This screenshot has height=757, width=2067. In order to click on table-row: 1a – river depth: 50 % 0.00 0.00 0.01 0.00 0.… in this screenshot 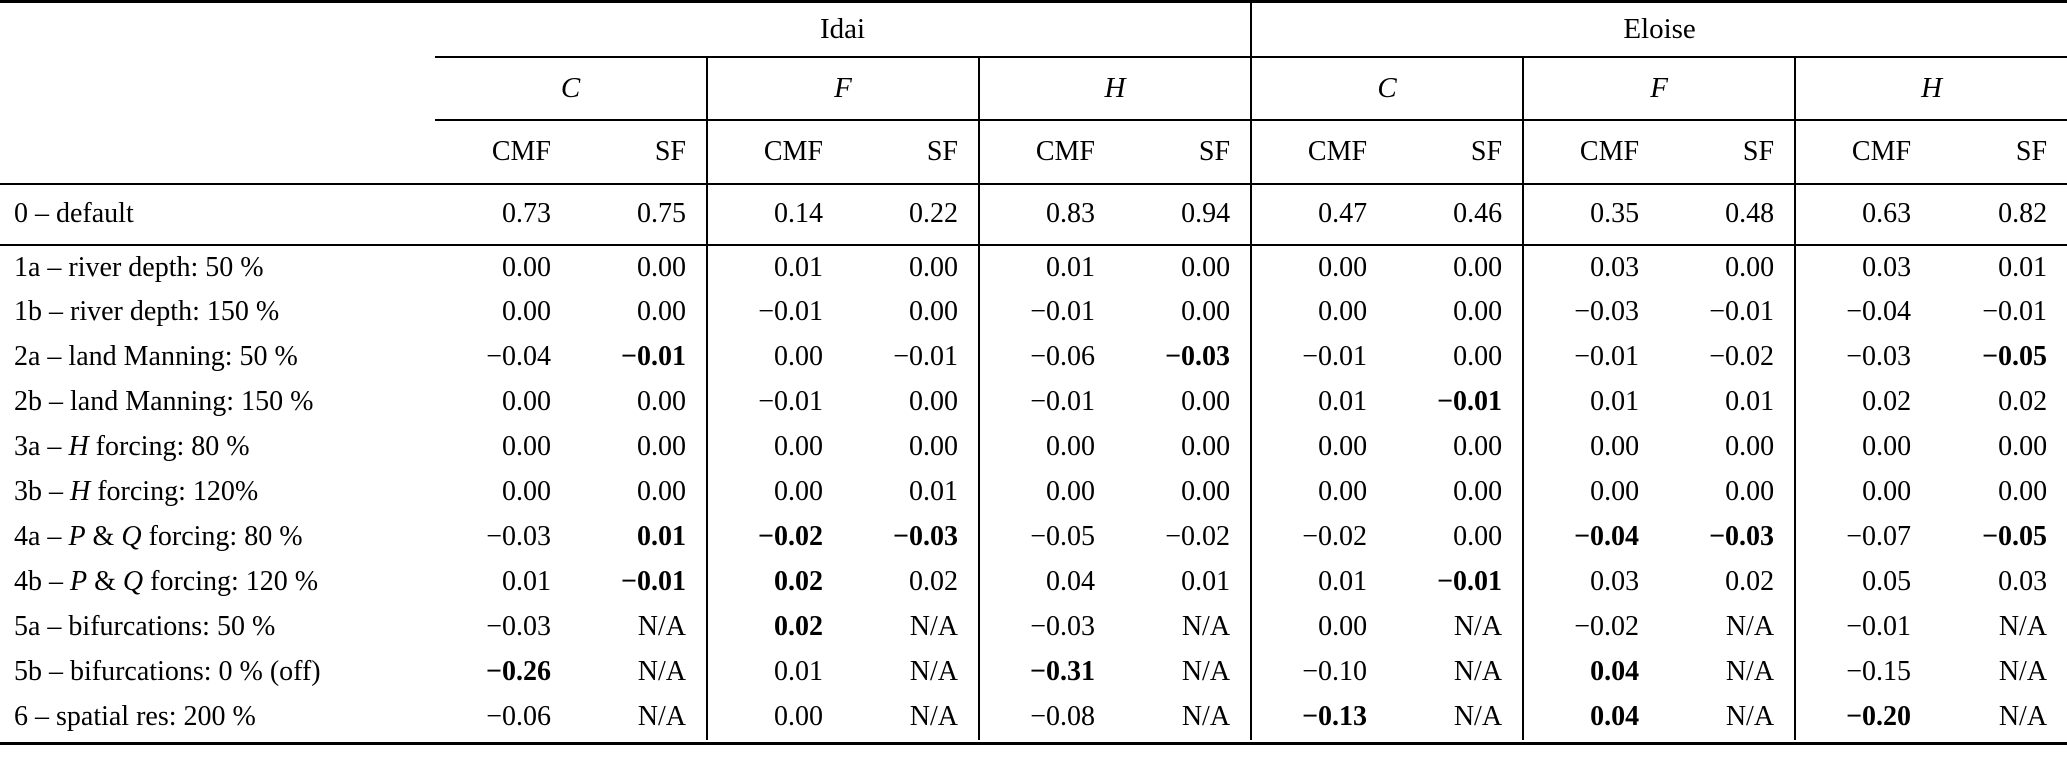, I will do `click(1033, 267)`.